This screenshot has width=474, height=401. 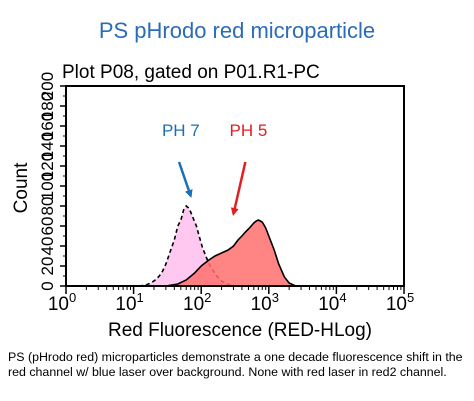 I want to click on series-layer, so click(x=217, y=245).